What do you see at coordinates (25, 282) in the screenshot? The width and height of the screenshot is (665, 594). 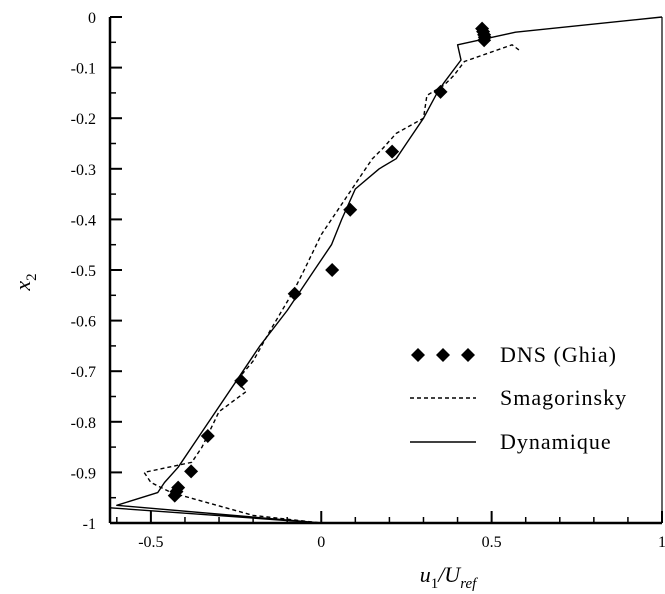 I see `y-axis-label: x2` at bounding box center [25, 282].